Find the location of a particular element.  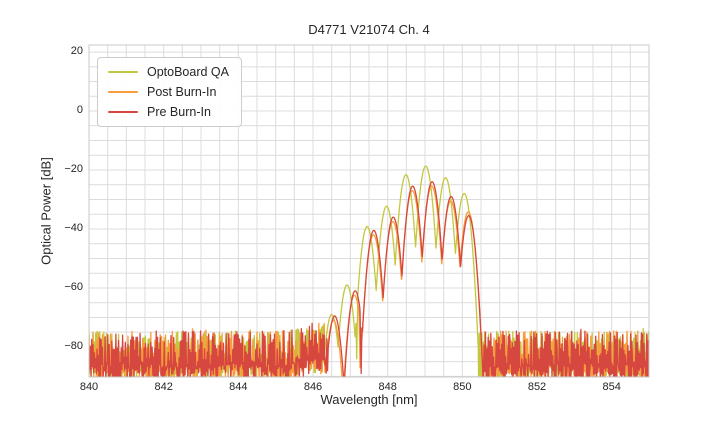

y-tick-label: 20 is located at coordinates (76, 51).